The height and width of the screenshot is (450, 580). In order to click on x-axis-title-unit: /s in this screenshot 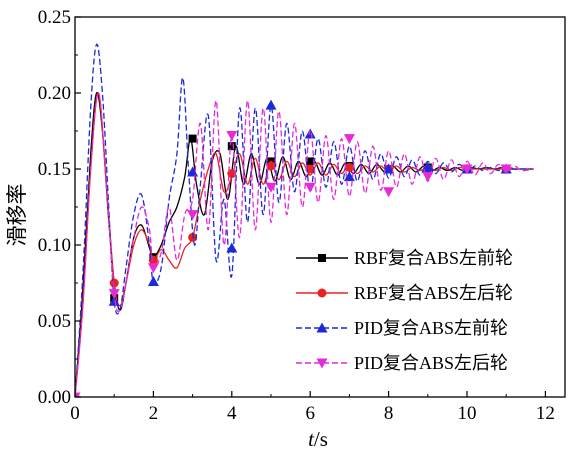, I will do `click(321, 438)`.